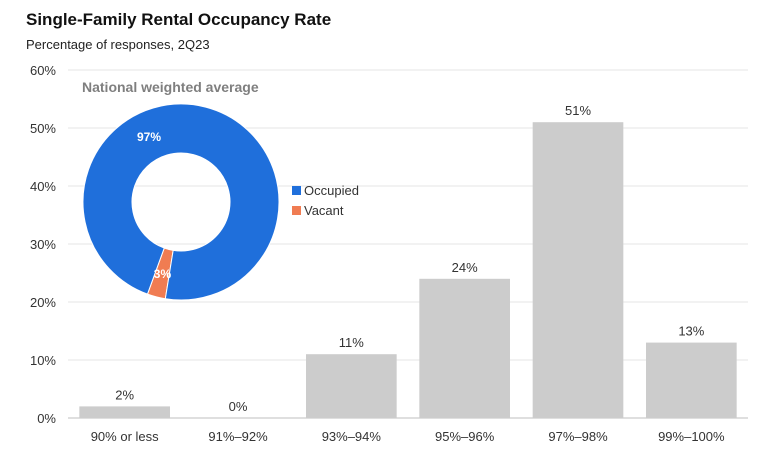  I want to click on chart-title: Single-Family Rental Occupancy Rate, so click(179, 19).